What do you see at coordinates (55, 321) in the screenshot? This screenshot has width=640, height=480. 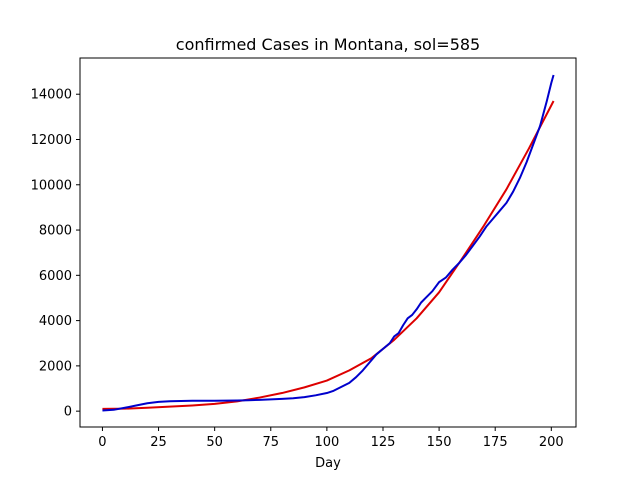 I see `y-tick-label: 4000` at bounding box center [55, 321].